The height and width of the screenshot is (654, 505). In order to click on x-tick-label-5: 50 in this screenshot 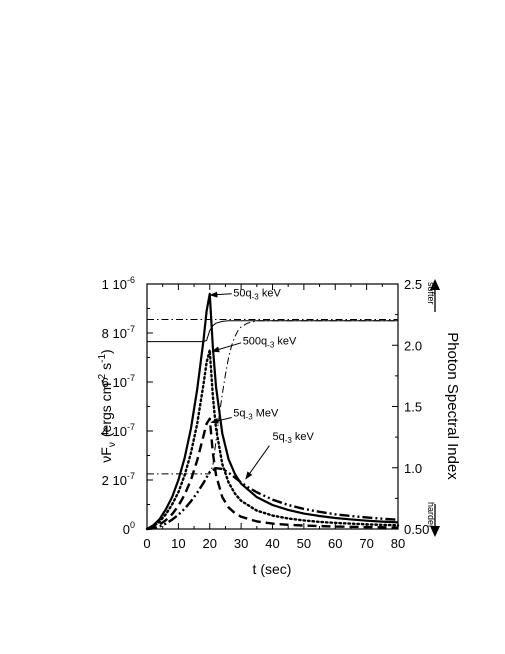, I will do `click(304, 543)`.